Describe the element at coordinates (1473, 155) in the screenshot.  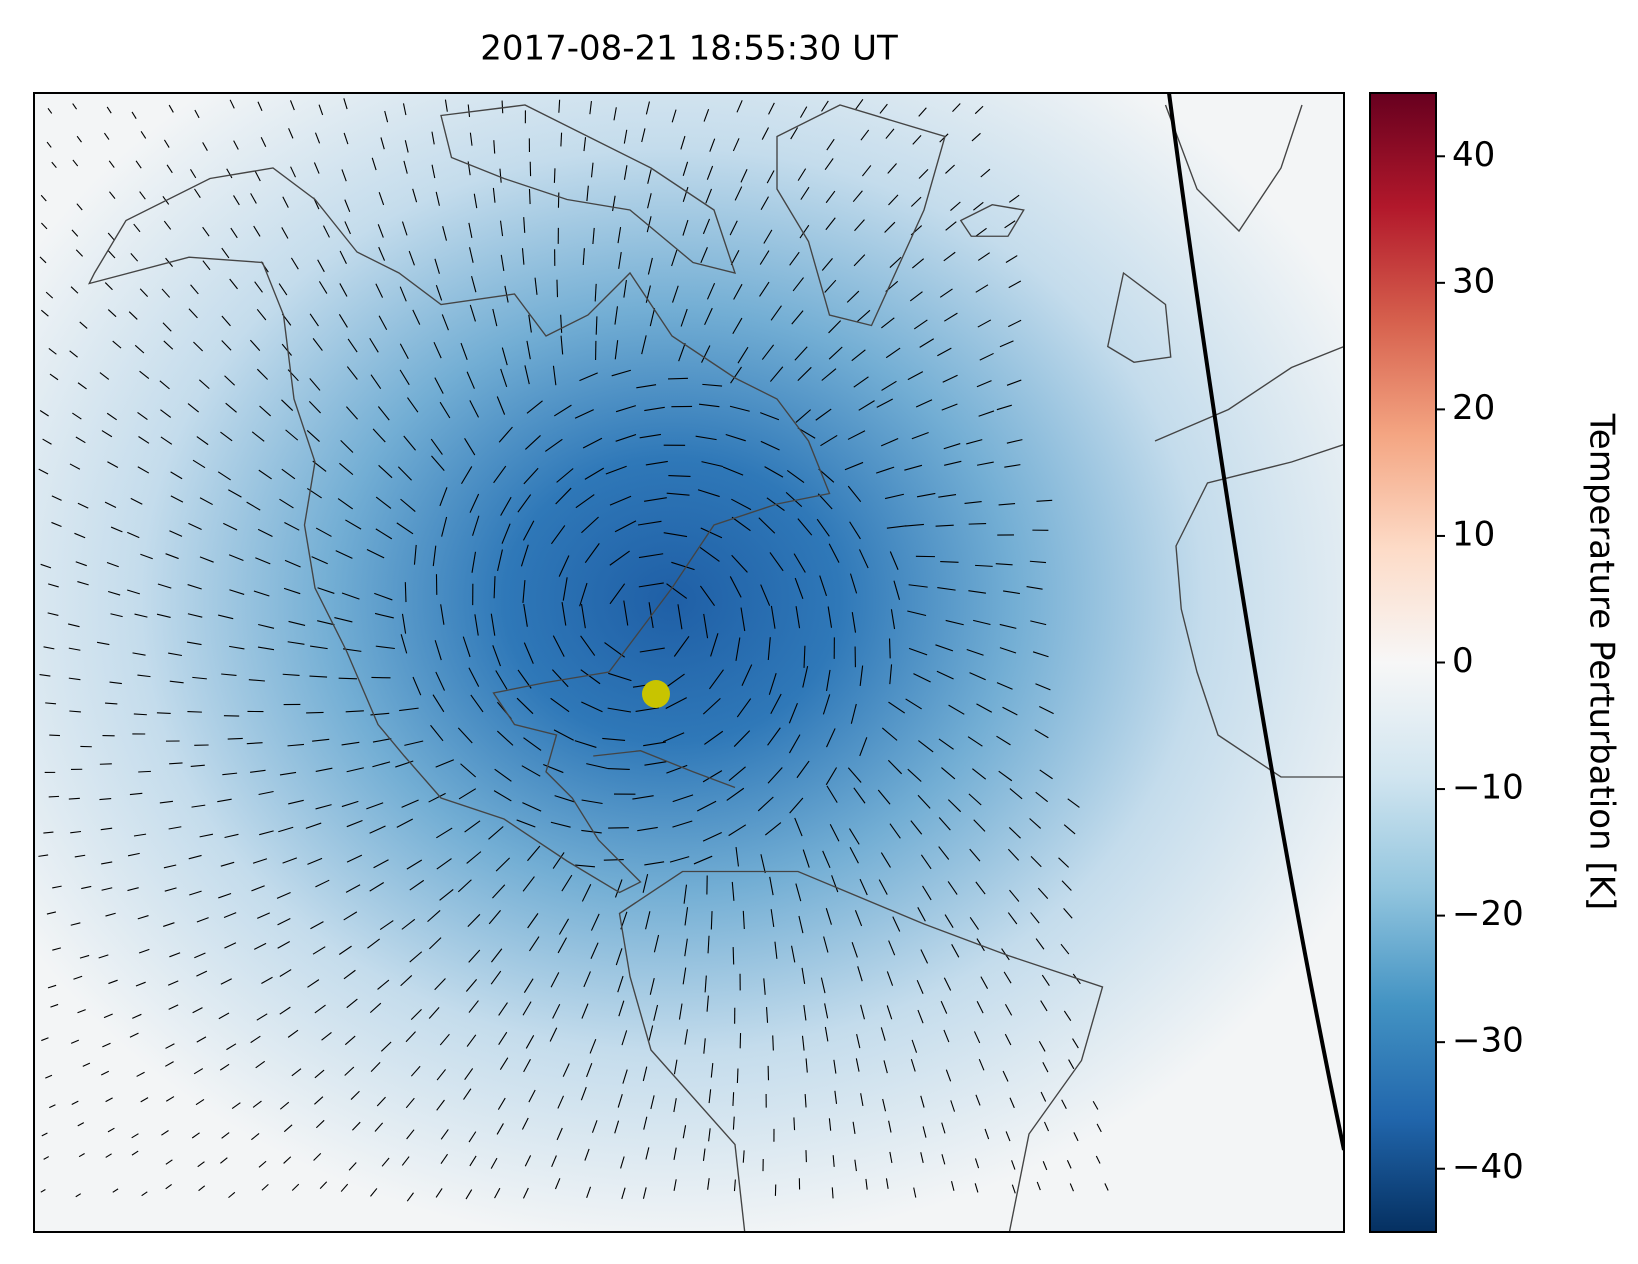
I see `colorbar-tick-label: 40` at that location.